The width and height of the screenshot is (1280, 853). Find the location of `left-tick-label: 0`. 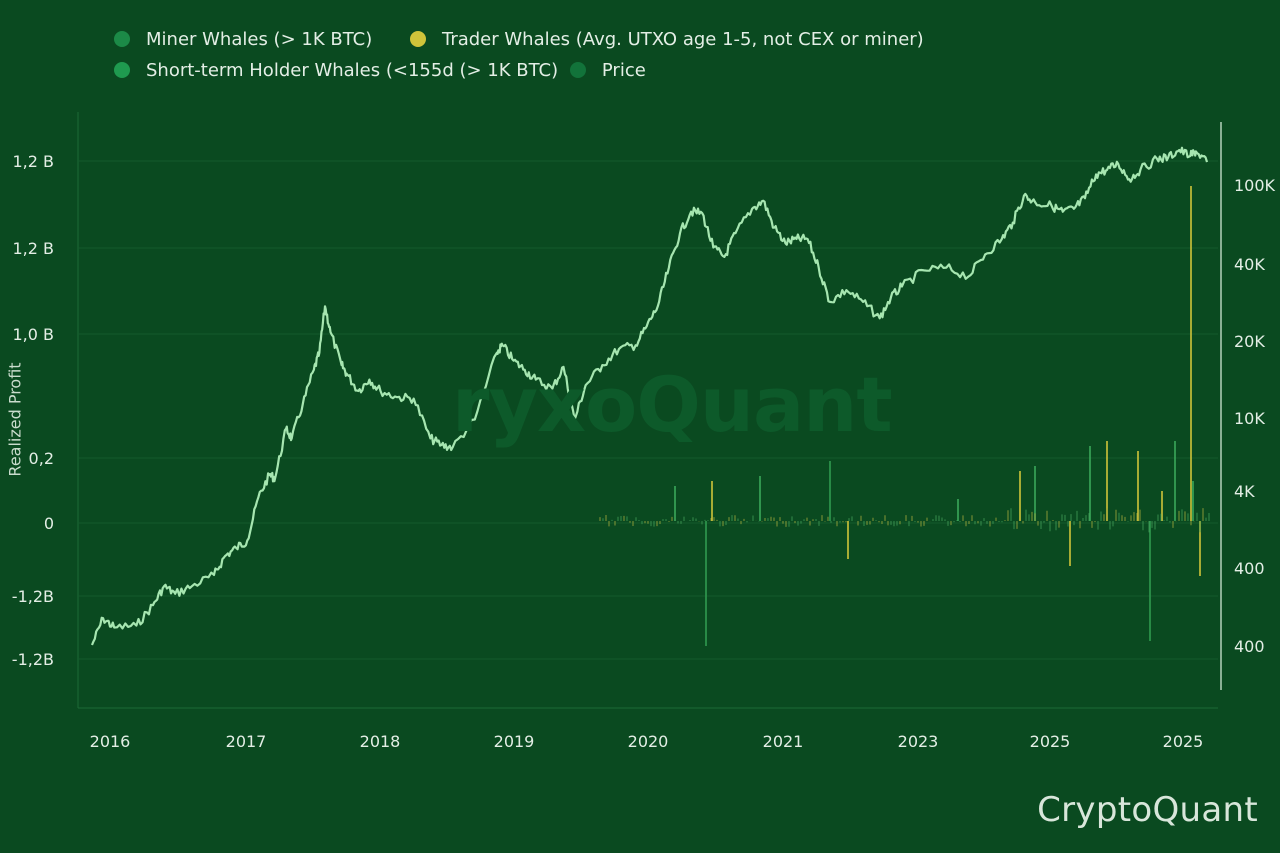

left-tick-label: 0 is located at coordinates (49, 523).